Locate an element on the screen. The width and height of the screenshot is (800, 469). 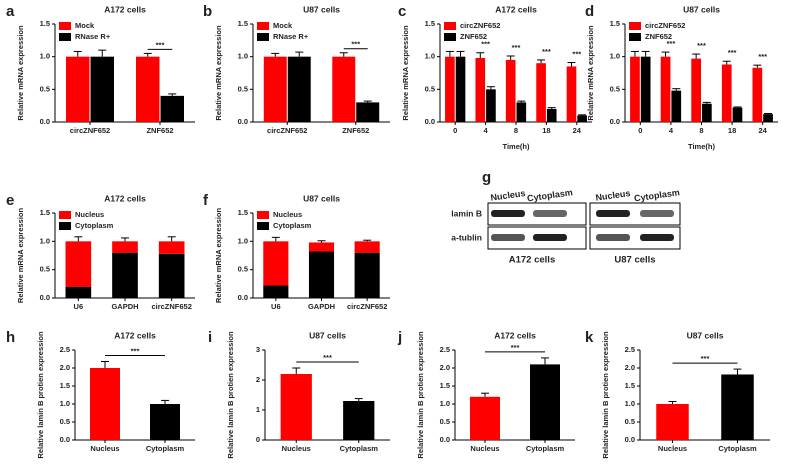
x-tick-label: 4 is located at coordinates (486, 130).